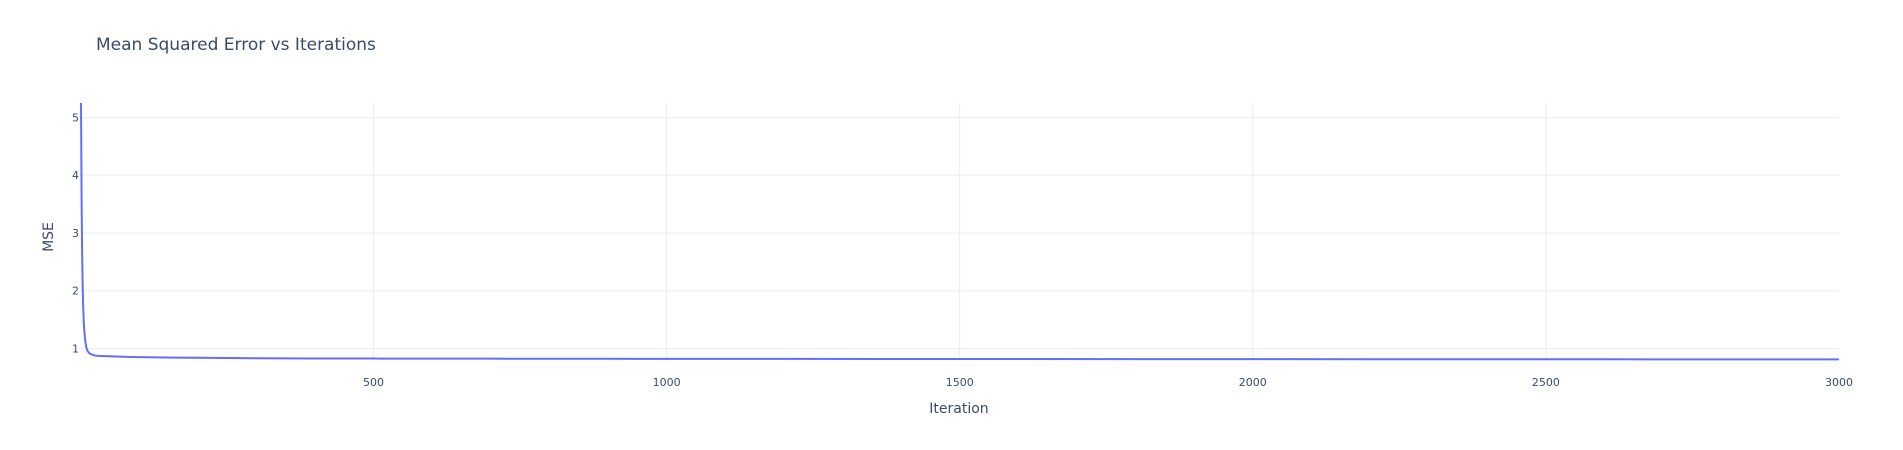 The width and height of the screenshot is (1903, 450). What do you see at coordinates (75, 291) in the screenshot?
I see `y-tick-label: 2` at bounding box center [75, 291].